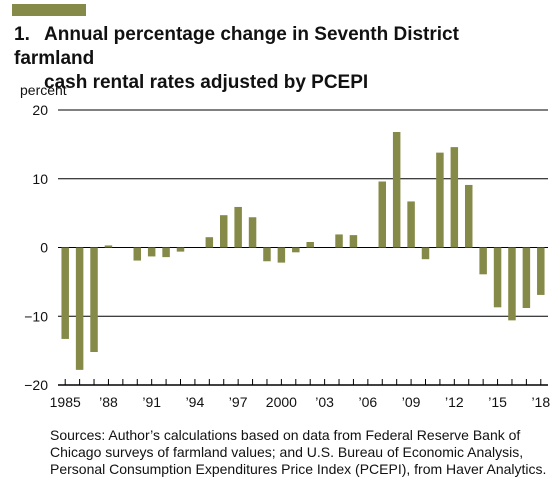  I want to click on x-tick-label: 1985, so click(65, 402).